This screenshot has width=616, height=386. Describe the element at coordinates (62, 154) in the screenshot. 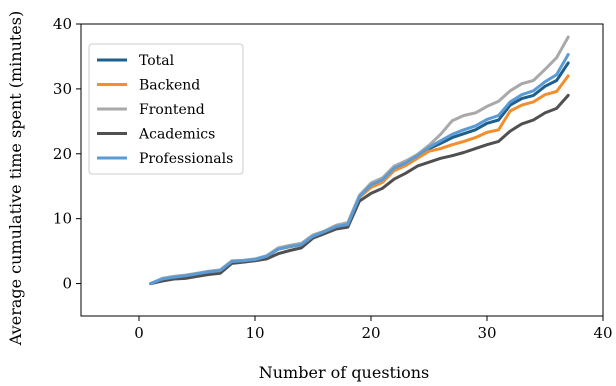

I see `y-tick-label: 20` at that location.